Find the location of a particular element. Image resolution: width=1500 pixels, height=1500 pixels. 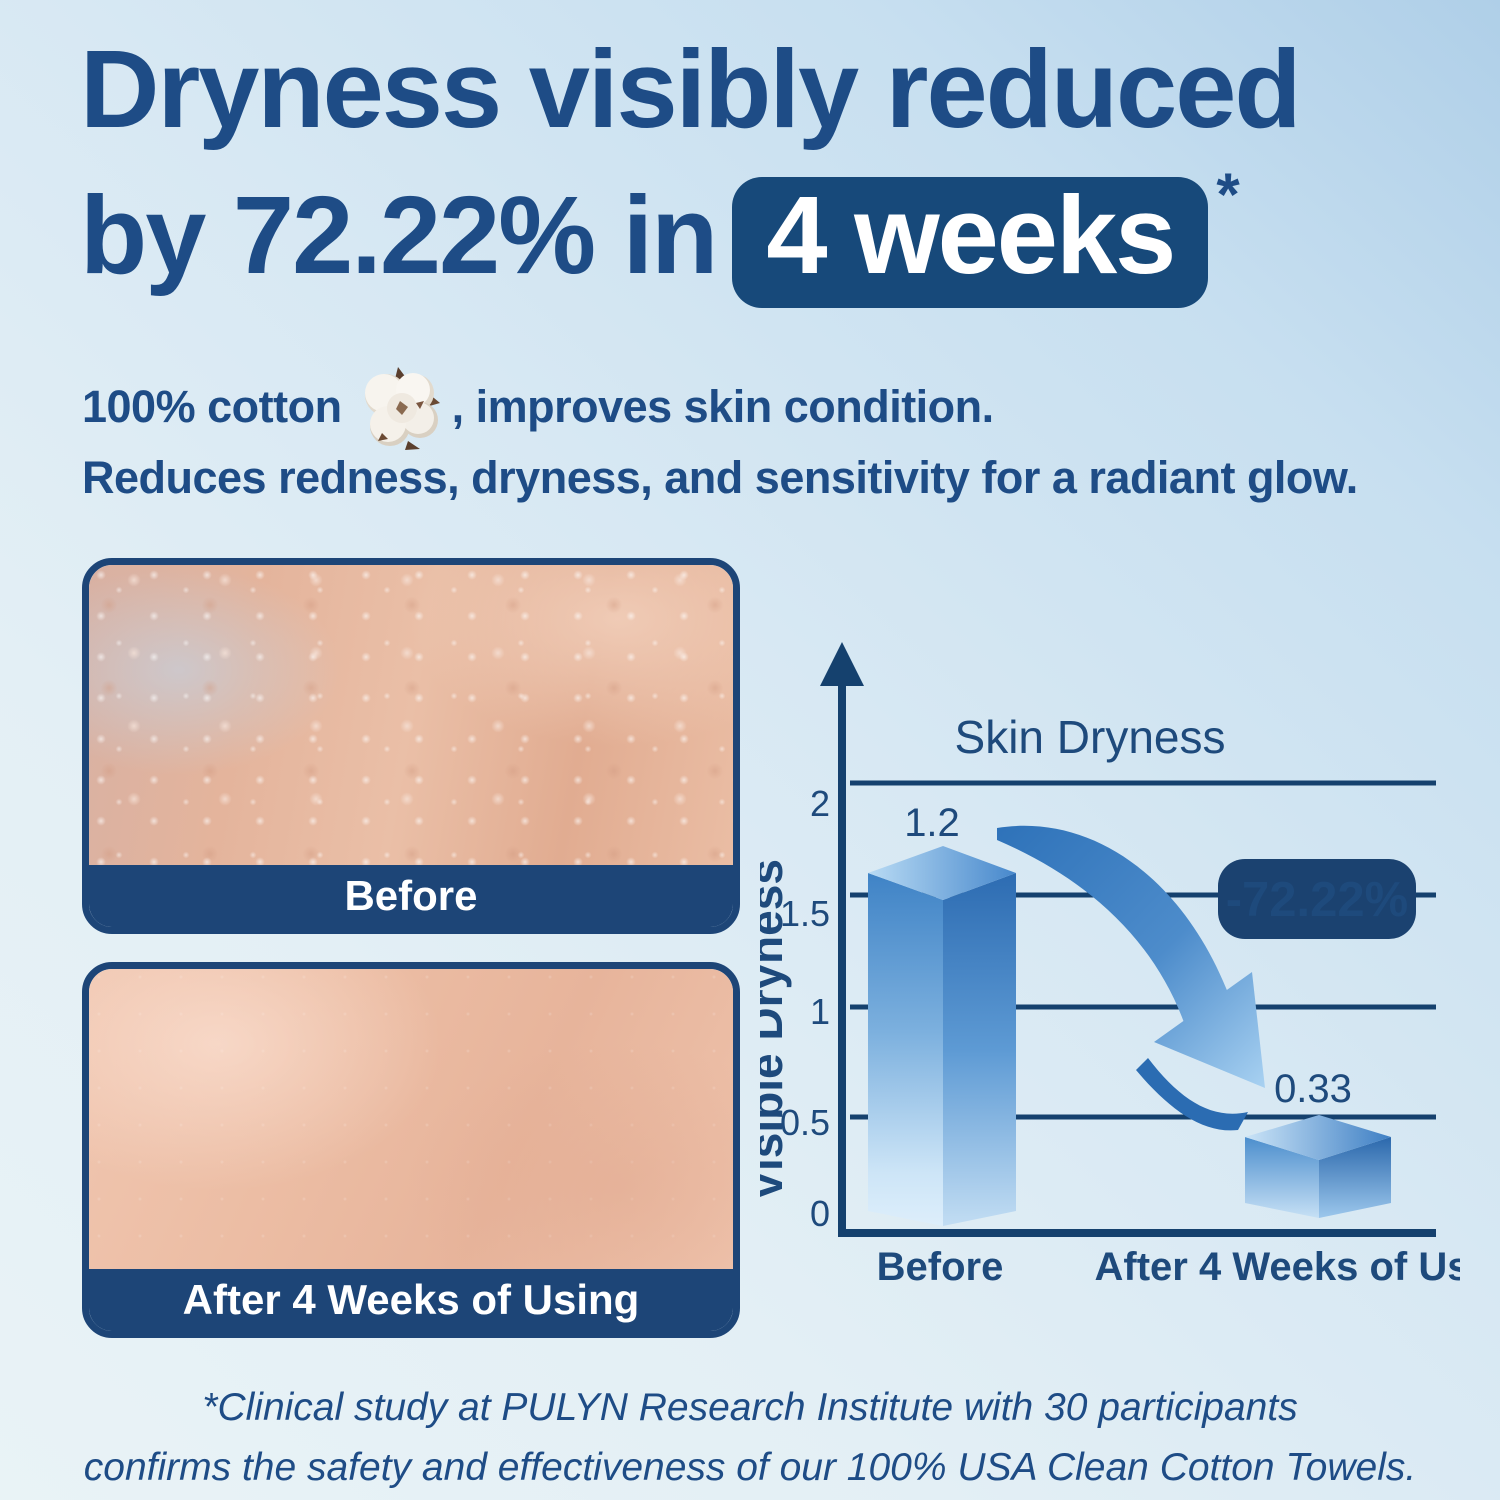

y-axis-title: Visible Dryness is located at coordinates (776, 1030).